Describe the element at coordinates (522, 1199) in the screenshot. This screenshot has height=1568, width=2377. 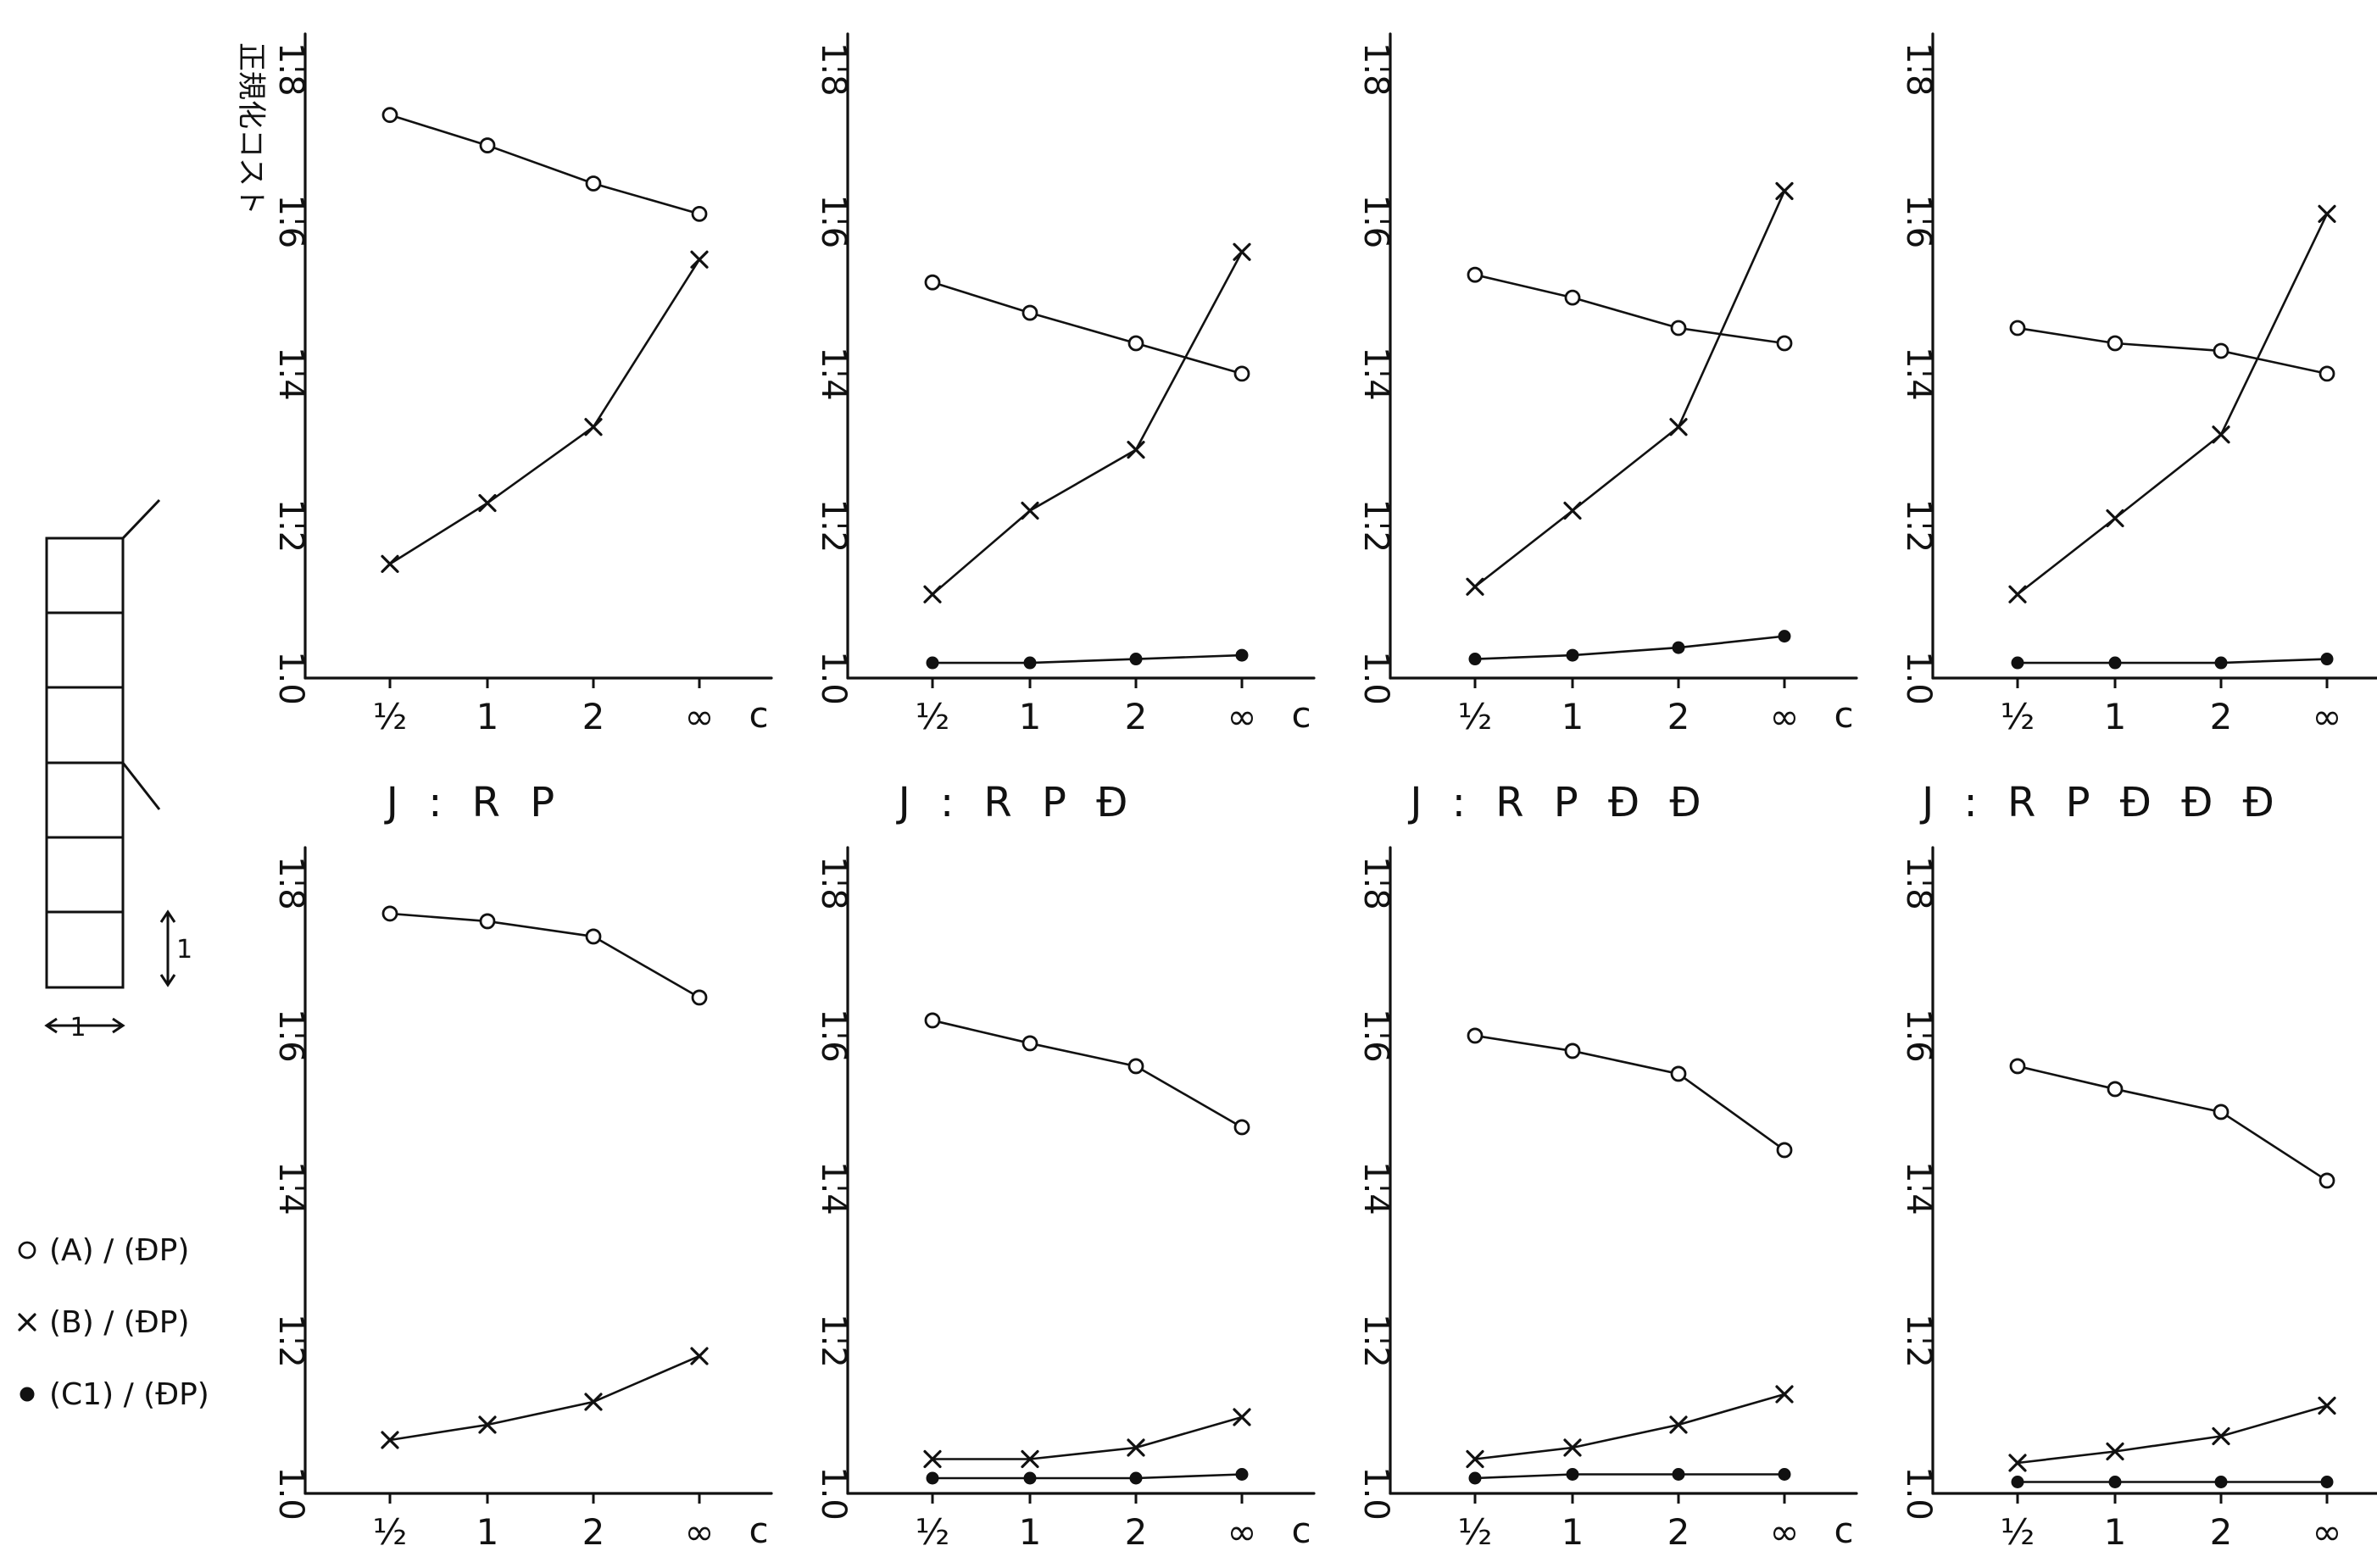
I see `panel-bottom-1: 1.0 1.2 1.4 1.6 1.8 ½ 1 2 ∞ c` at that location.